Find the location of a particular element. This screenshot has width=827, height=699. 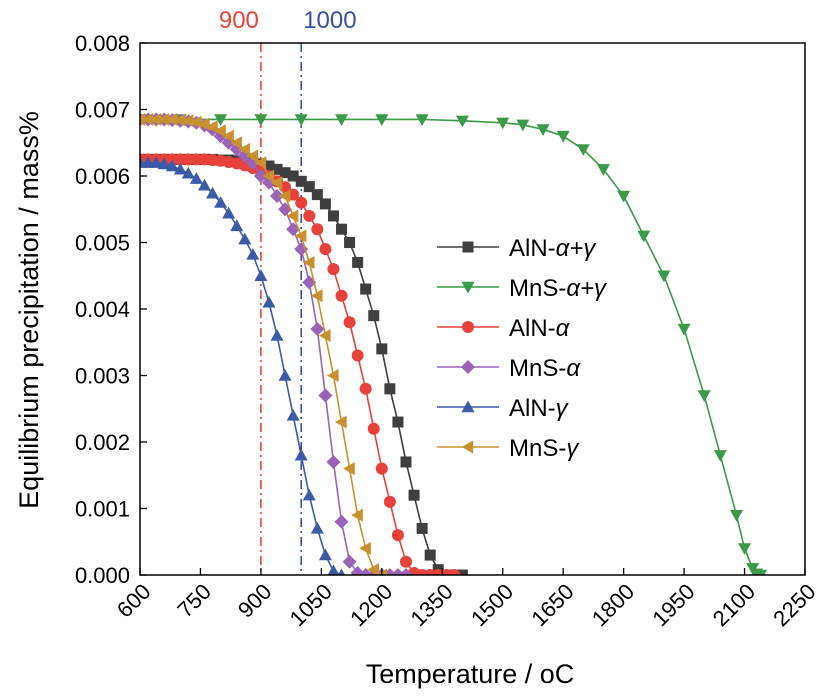

y-tick-label-7: 0.007 is located at coordinates (102, 110).